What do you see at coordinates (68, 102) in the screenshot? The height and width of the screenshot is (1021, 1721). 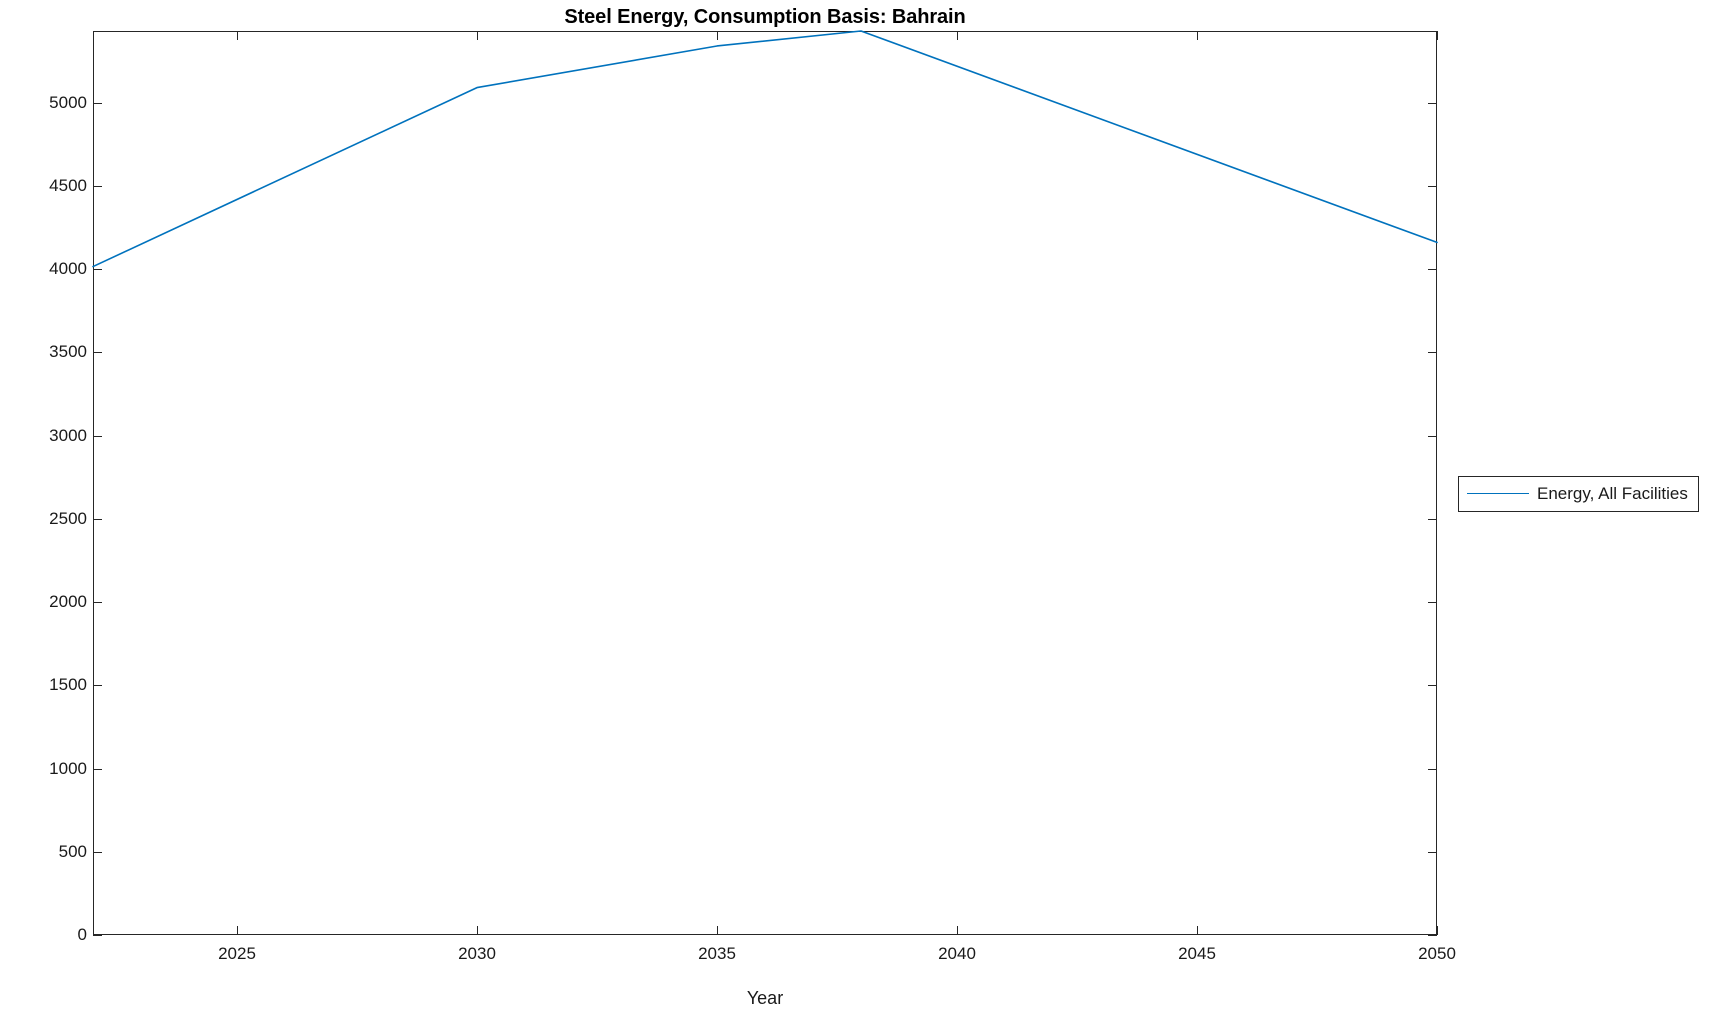 I see `y-tick-label: 5000` at bounding box center [68, 102].